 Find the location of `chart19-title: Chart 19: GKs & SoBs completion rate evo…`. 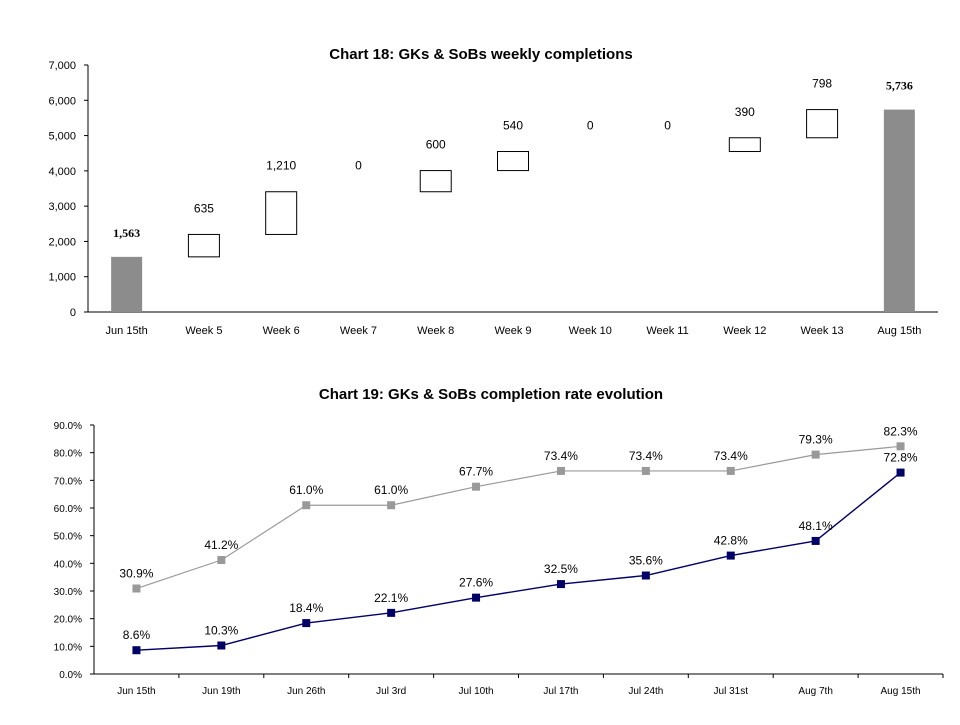

chart19-title: Chart 19: GKs & SoBs completion rate evo… is located at coordinates (491, 394).